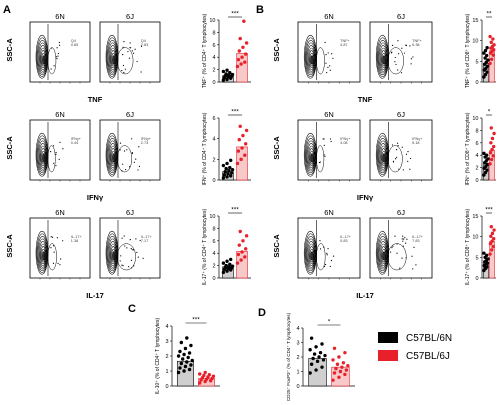  Describe the element at coordinates (213, 242) in the screenshot. I see `panel-a-row3-bar-chart-y-tick-label: 6` at that location.